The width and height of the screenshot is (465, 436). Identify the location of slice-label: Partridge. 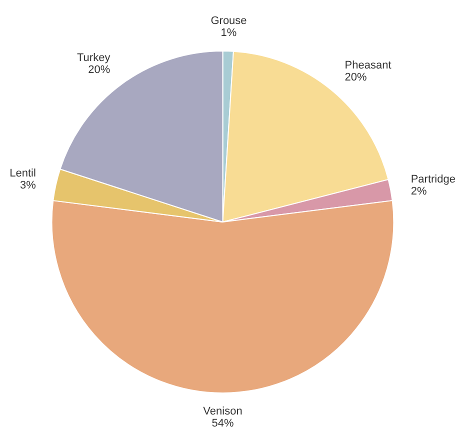
(433, 179).